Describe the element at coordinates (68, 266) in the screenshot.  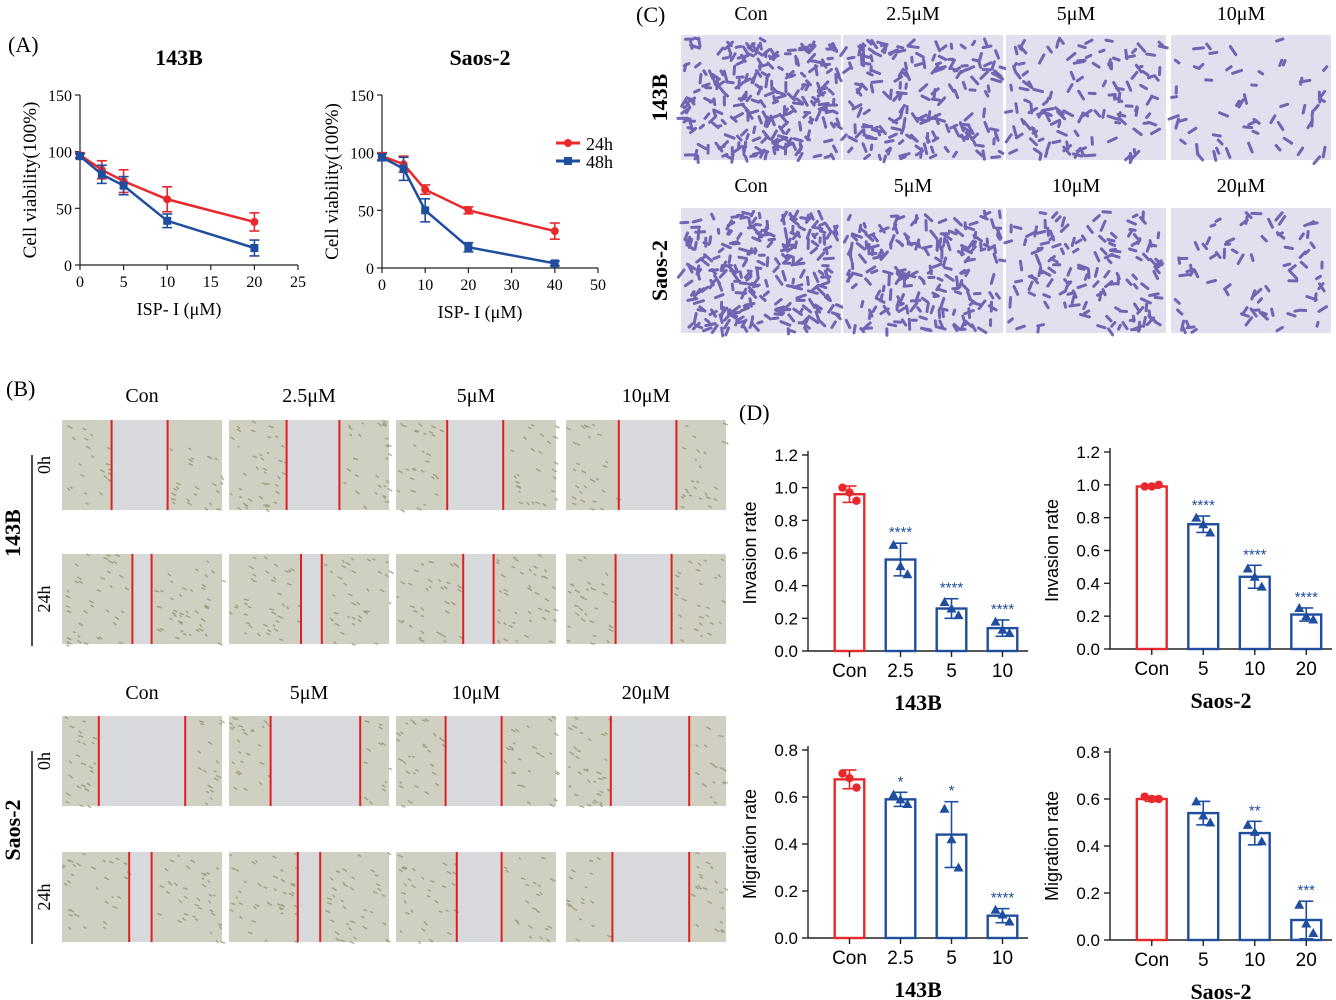
I see `y-tick-label: 0` at that location.